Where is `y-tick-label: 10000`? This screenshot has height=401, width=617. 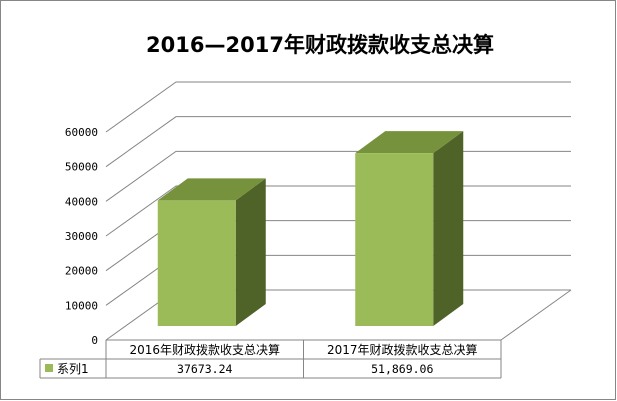 y-tick-label: 10000 is located at coordinates (81, 305).